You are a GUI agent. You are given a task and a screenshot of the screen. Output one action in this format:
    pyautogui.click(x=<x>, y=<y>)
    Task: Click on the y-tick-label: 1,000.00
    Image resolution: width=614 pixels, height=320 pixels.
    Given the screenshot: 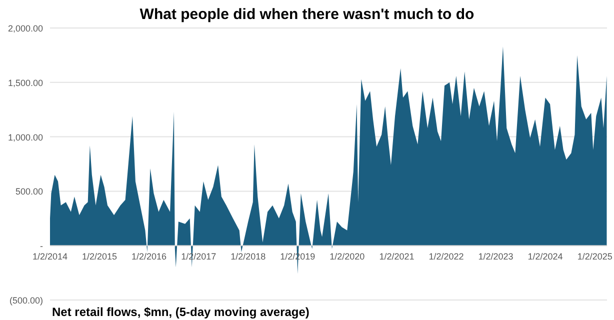 What is the action you would take?
    pyautogui.click(x=25, y=137)
    